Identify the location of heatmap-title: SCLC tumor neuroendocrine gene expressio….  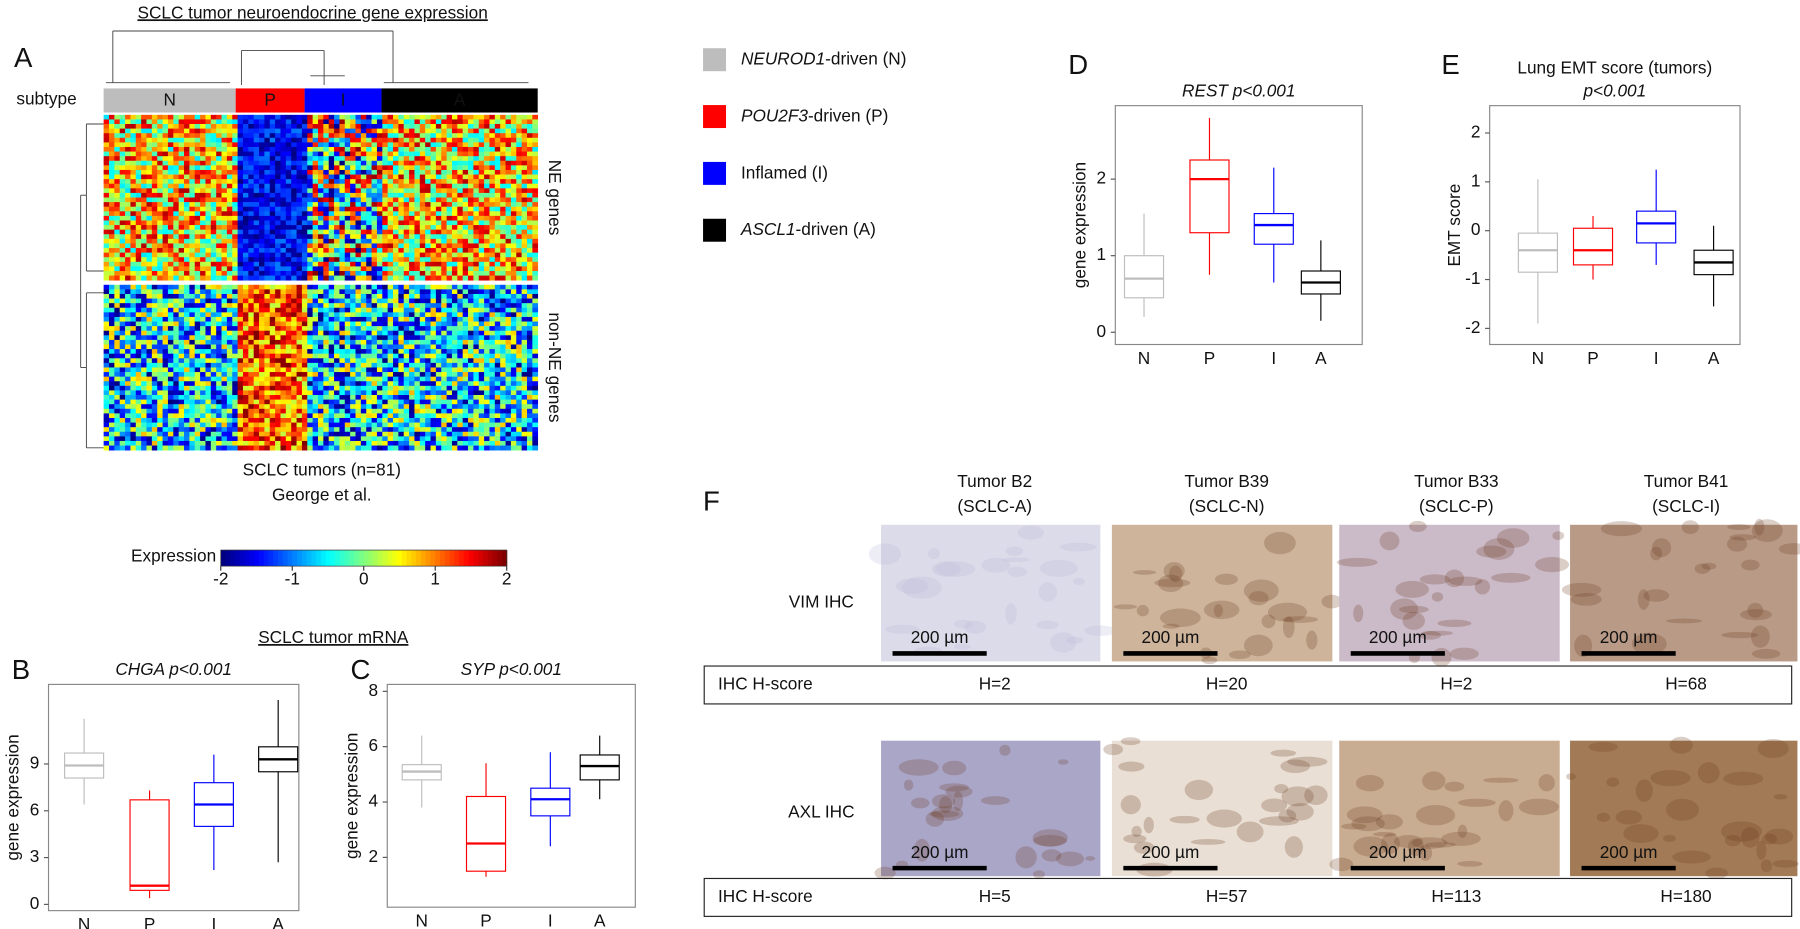
(312, 12).